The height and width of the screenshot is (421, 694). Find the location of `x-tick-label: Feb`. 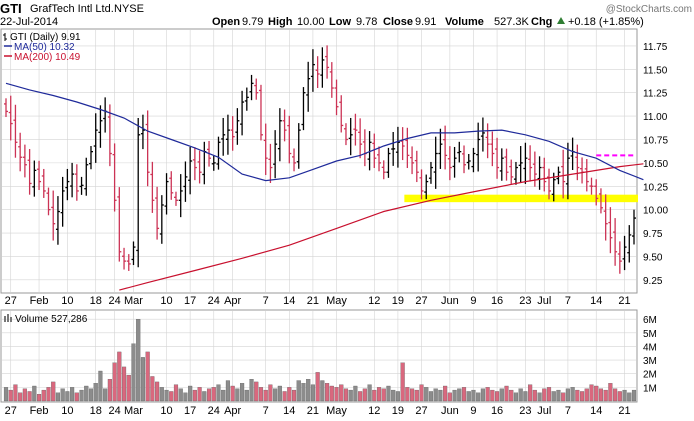

x-tick-label: Feb is located at coordinates (39, 301).